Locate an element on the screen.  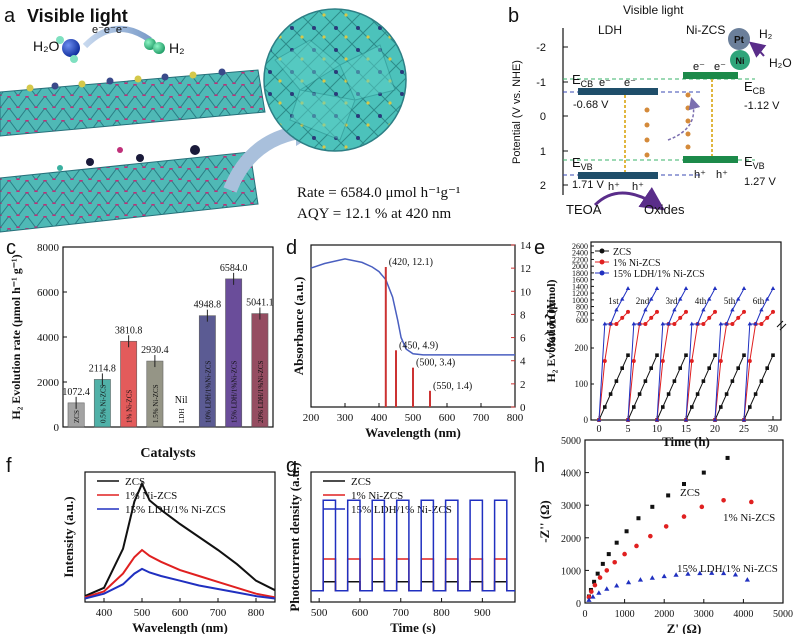
ldh-evb-label: EVB is located at coordinates (582, 163).